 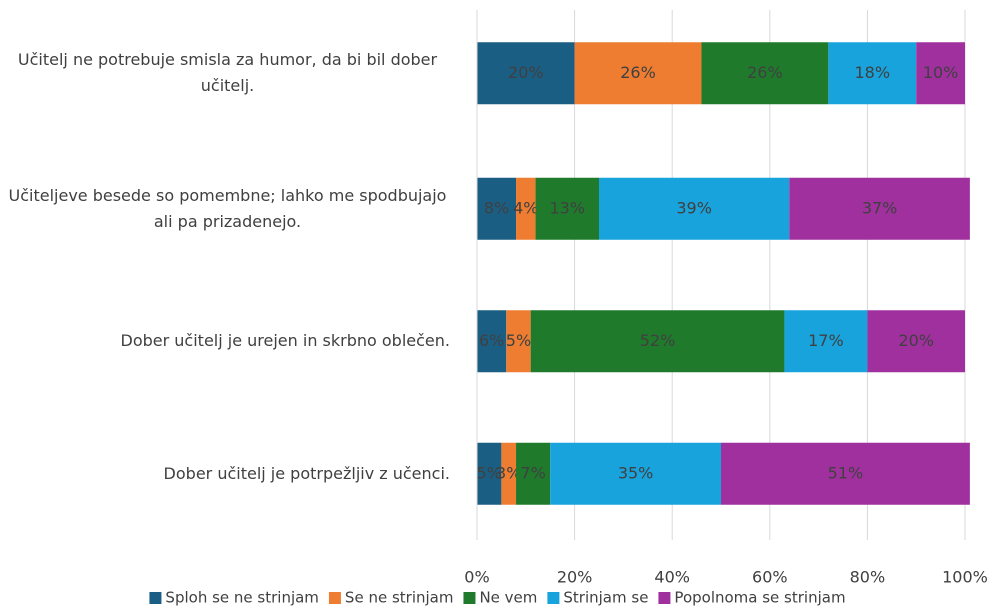 I want to click on data-label: 39%, so click(x=694, y=207).